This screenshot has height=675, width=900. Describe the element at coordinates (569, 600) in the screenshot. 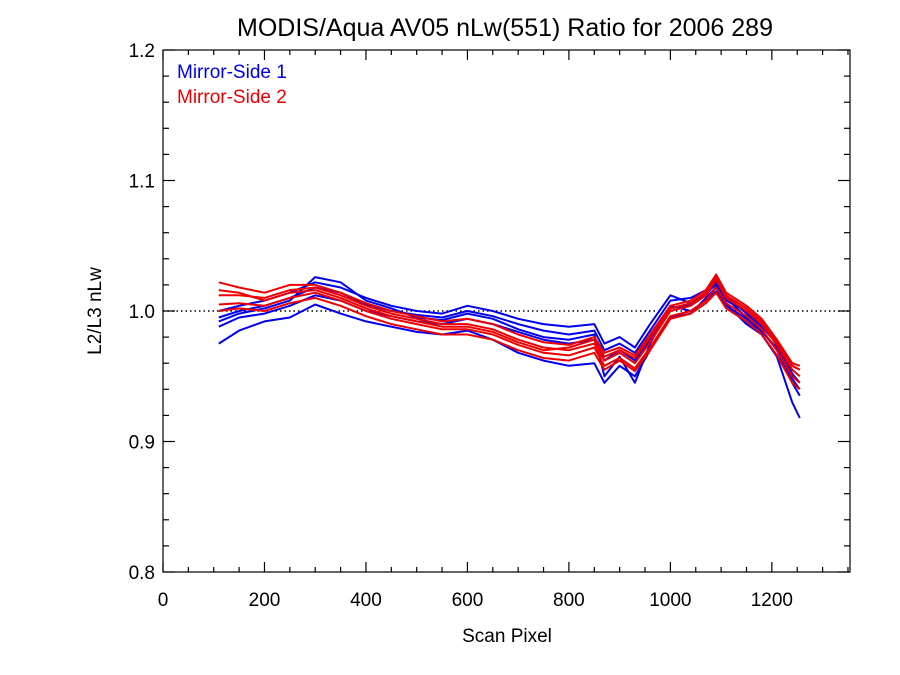

I see `x-tick-label: 800` at that location.